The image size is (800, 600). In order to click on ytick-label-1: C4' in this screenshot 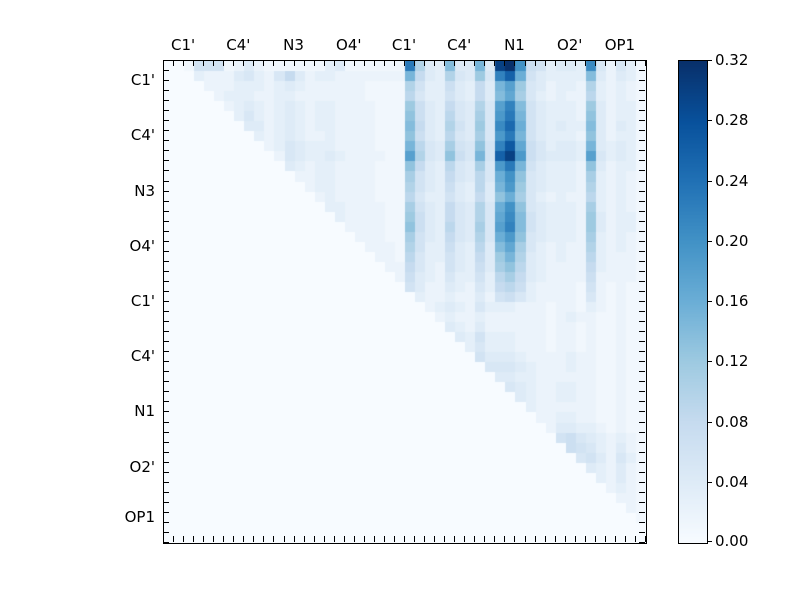, I will do `click(142, 135)`.